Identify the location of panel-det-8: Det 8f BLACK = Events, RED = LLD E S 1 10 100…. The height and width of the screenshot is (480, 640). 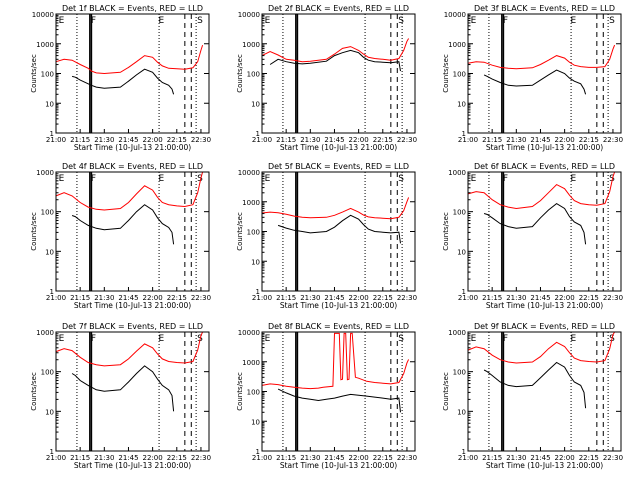
(326, 396).